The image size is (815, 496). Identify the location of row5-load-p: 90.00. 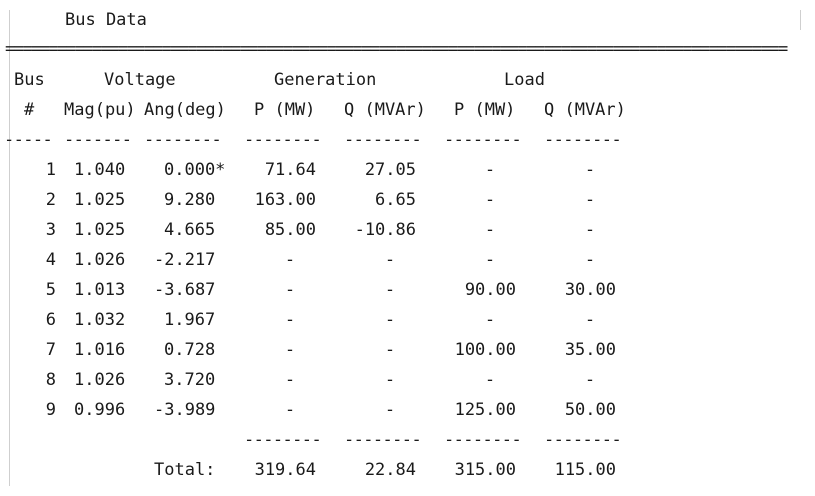
(490, 290).